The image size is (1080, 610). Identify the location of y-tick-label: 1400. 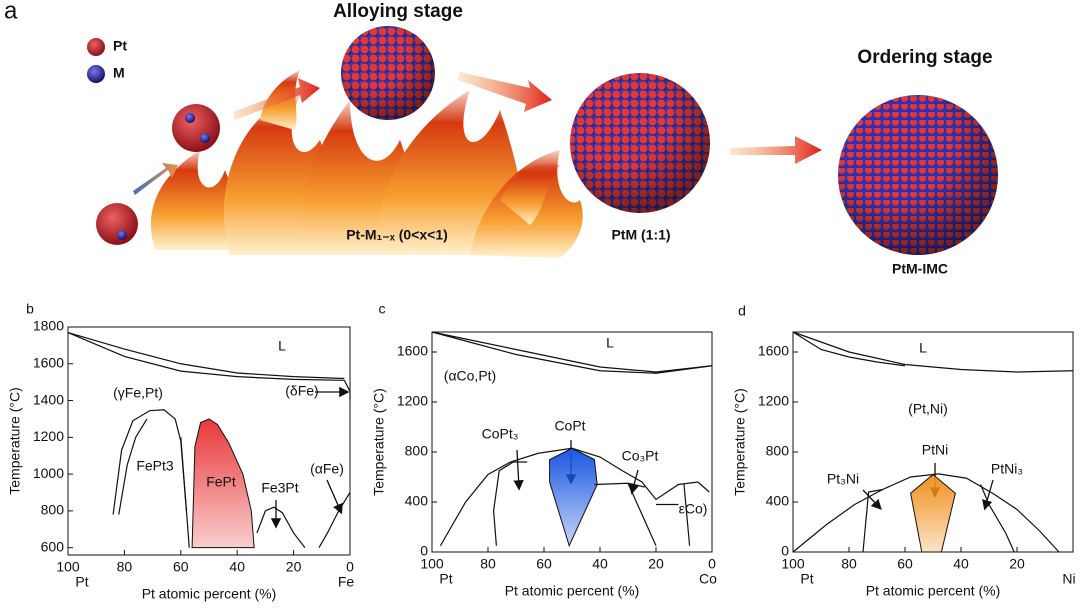
(48, 399).